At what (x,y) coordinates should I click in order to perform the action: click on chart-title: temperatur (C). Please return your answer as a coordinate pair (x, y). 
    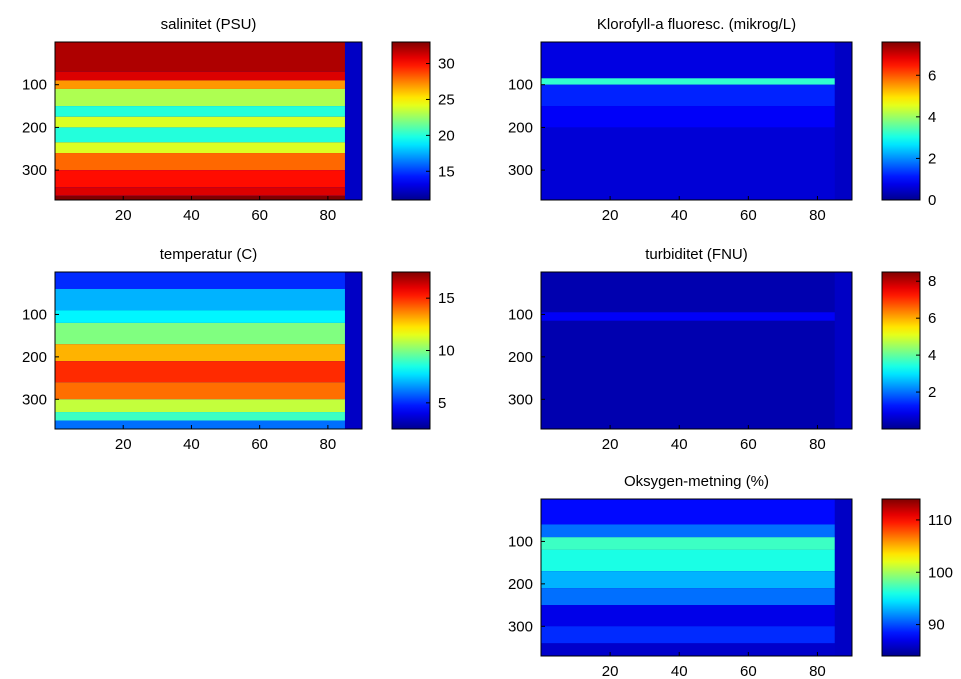
    Looking at the image, I should click on (209, 254).